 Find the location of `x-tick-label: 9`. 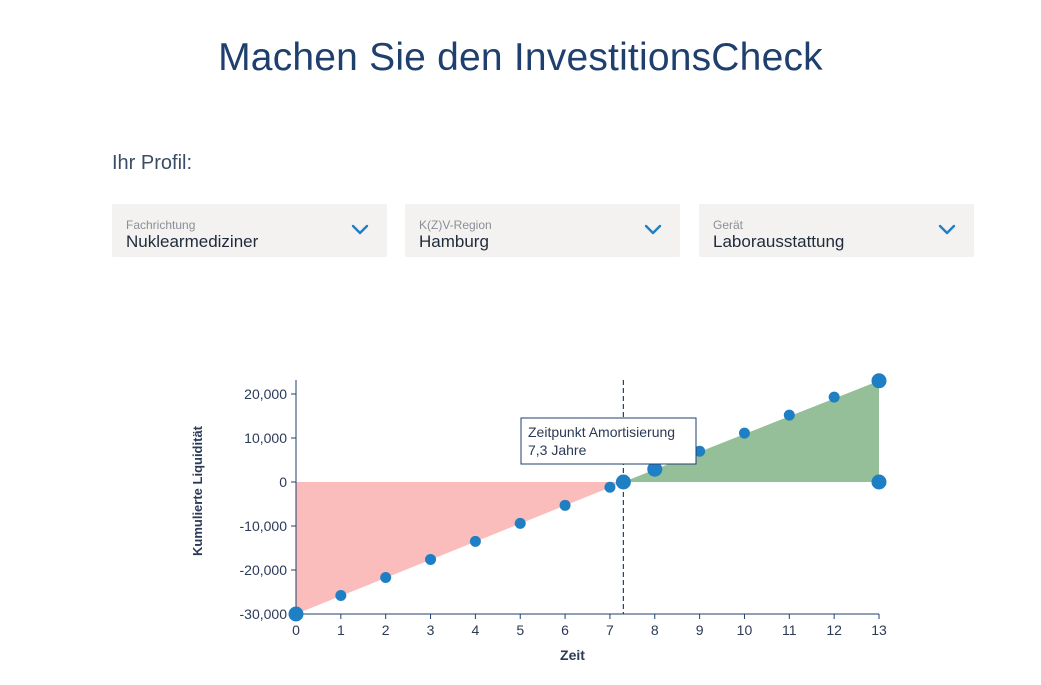

x-tick-label: 9 is located at coordinates (700, 630).